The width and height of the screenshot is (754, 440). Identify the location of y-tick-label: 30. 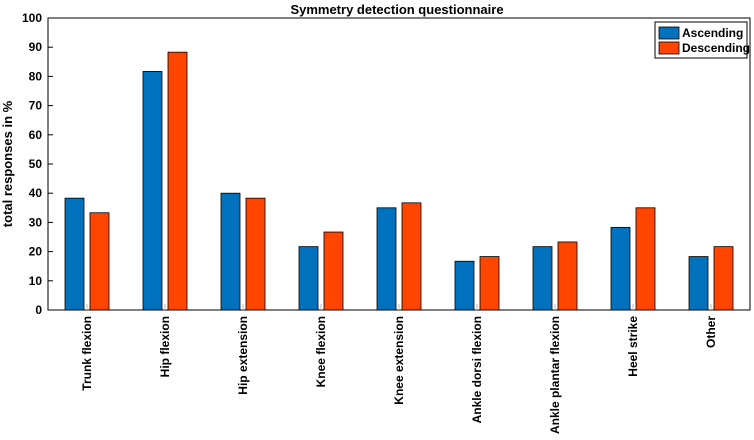
(36, 222).